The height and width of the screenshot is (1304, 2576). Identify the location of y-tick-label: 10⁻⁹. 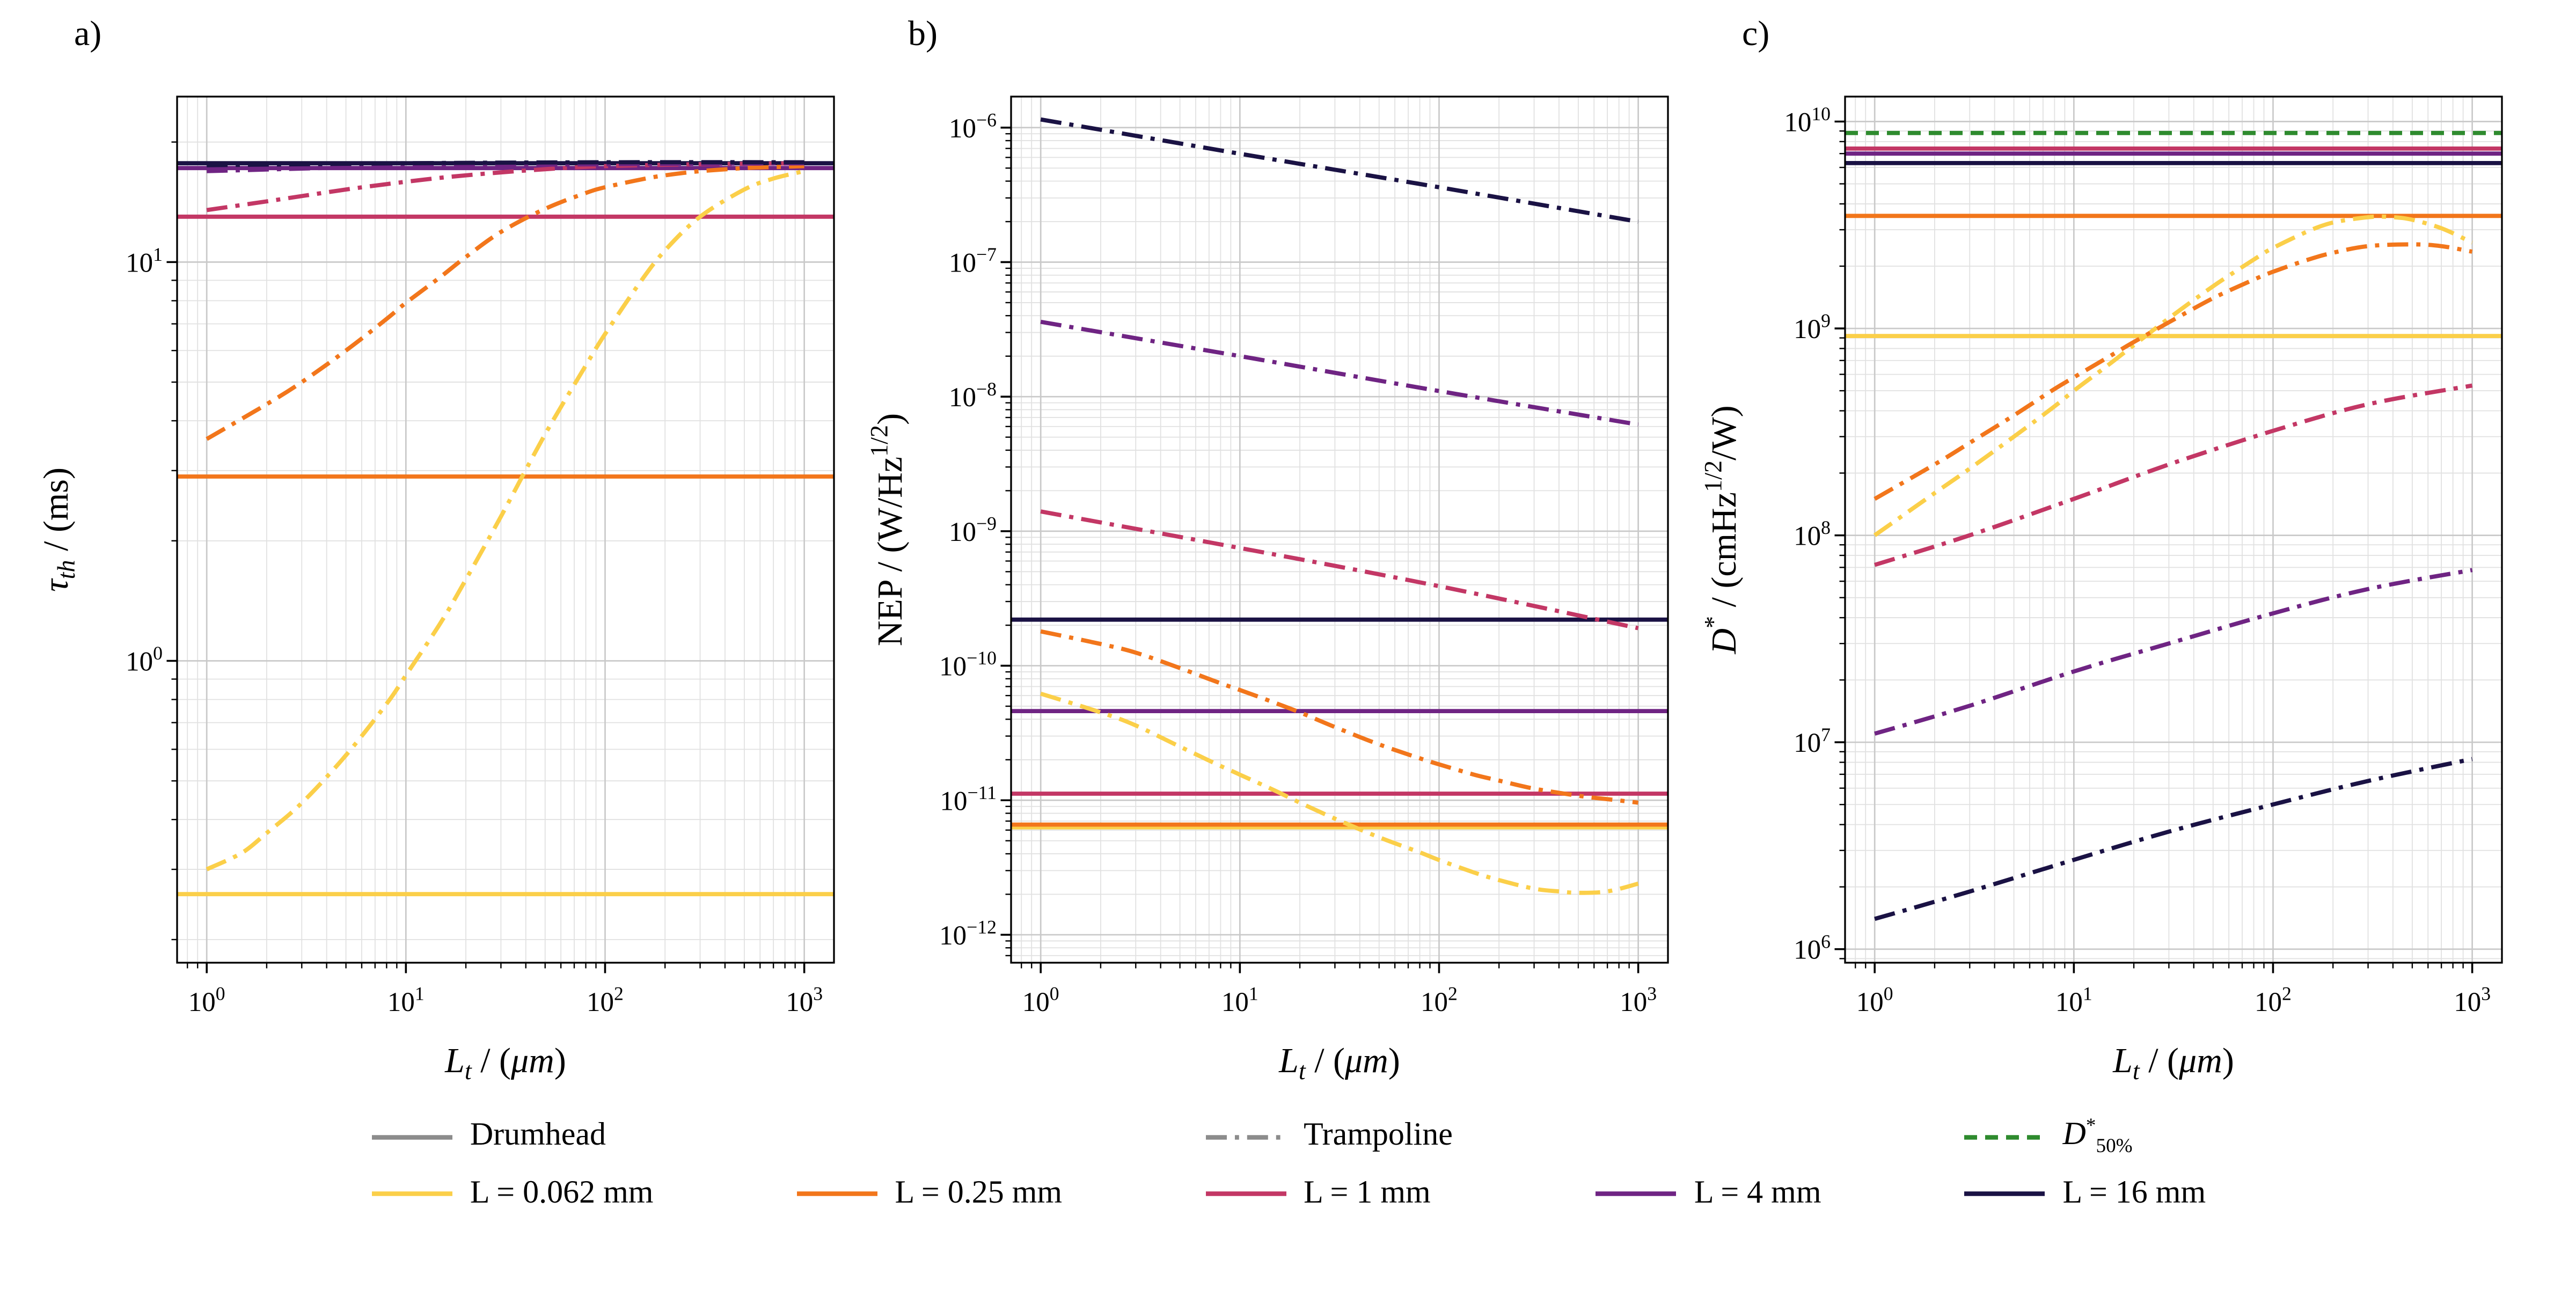
(973, 529).